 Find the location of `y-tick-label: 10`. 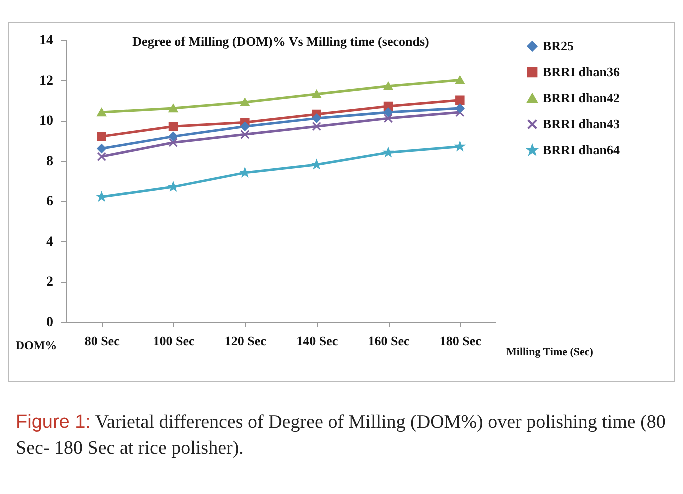

y-tick-label: 10 is located at coordinates (47, 122).